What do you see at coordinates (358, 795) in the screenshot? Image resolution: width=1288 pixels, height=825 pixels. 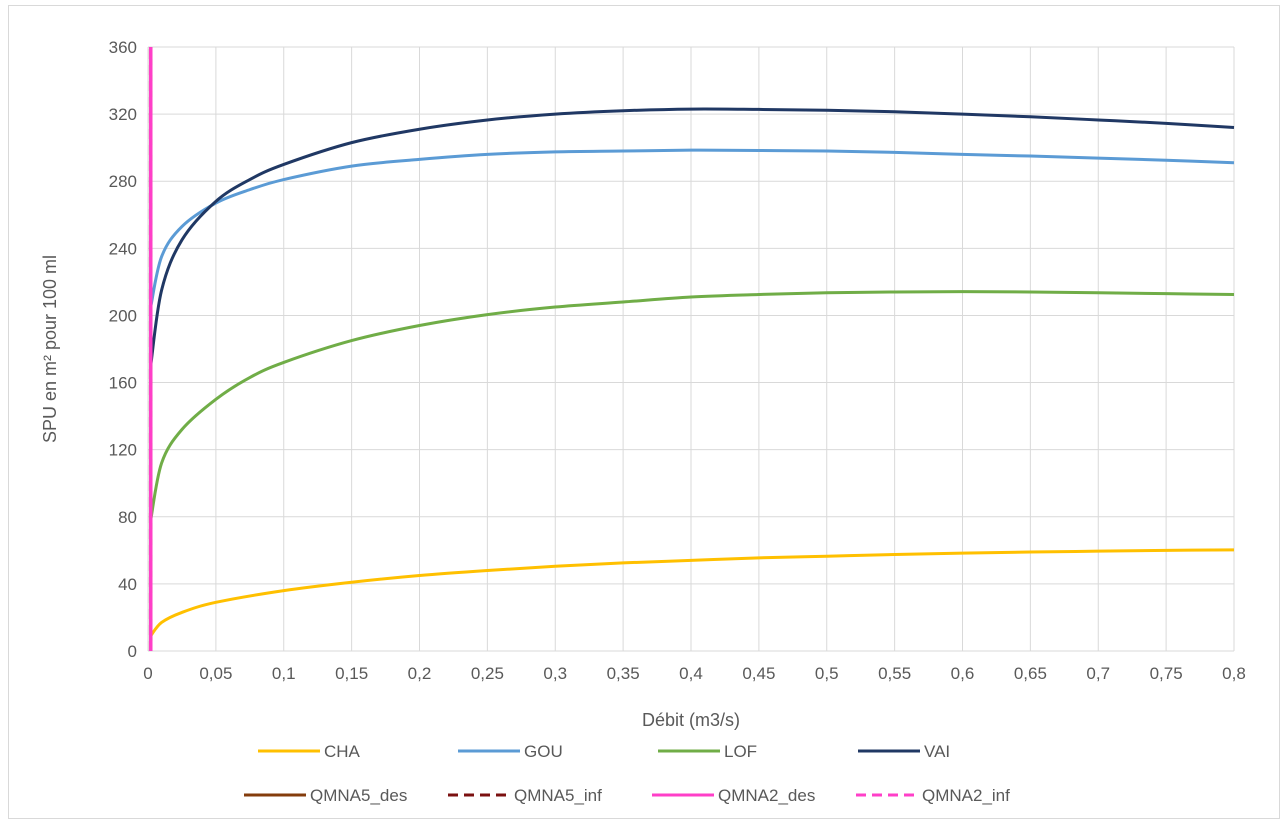 I see `legend-label: QMNA5_des` at bounding box center [358, 795].